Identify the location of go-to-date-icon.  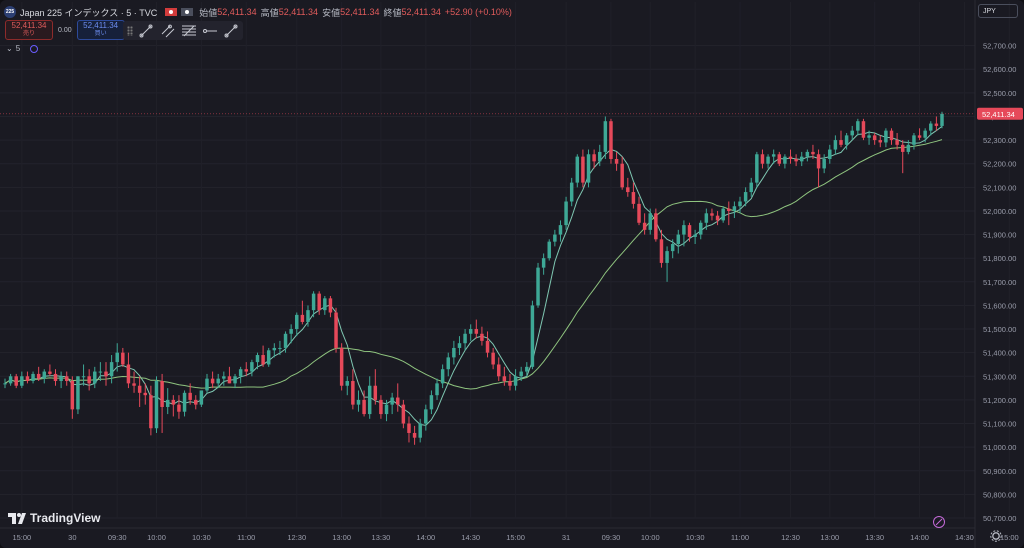
(939, 522).